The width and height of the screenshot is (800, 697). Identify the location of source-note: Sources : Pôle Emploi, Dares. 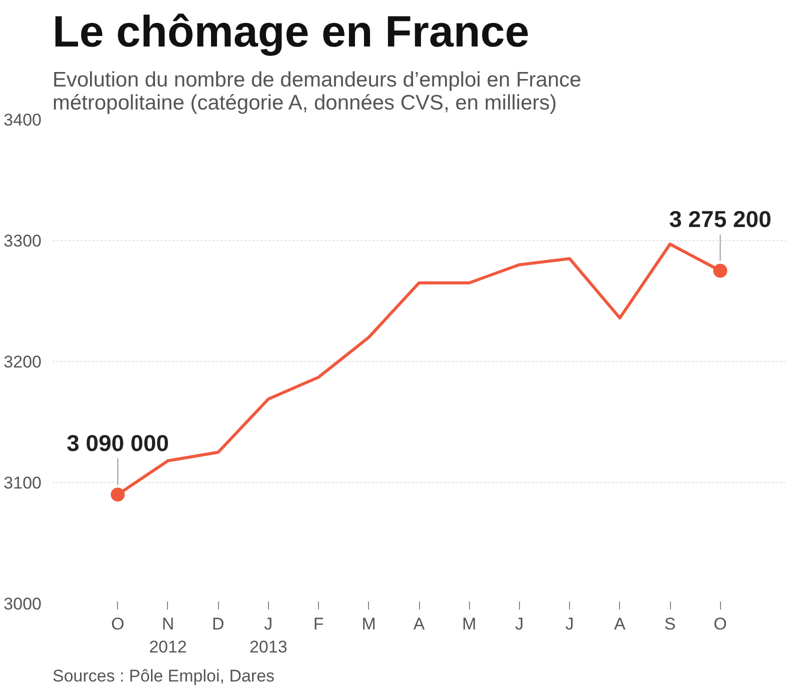
(163, 676).